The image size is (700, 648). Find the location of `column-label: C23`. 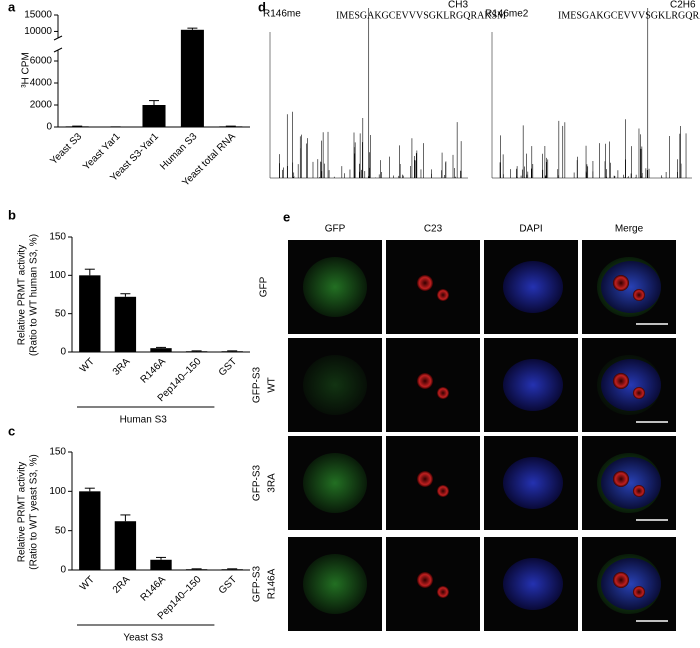

column-label: C23 is located at coordinates (433, 229).